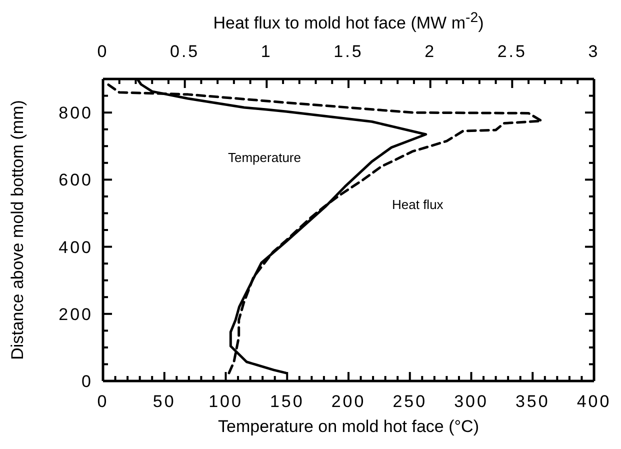 The width and height of the screenshot is (621, 449). Describe the element at coordinates (87, 381) in the screenshot. I see `y-tick-label: 0` at that location.